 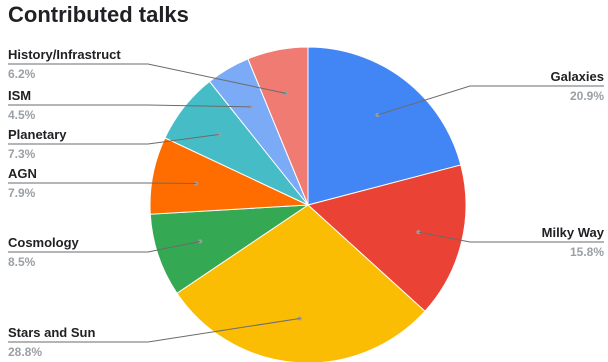 What do you see at coordinates (587, 96) in the screenshot?
I see `slice-percent-galaxies: 20.9%` at bounding box center [587, 96].